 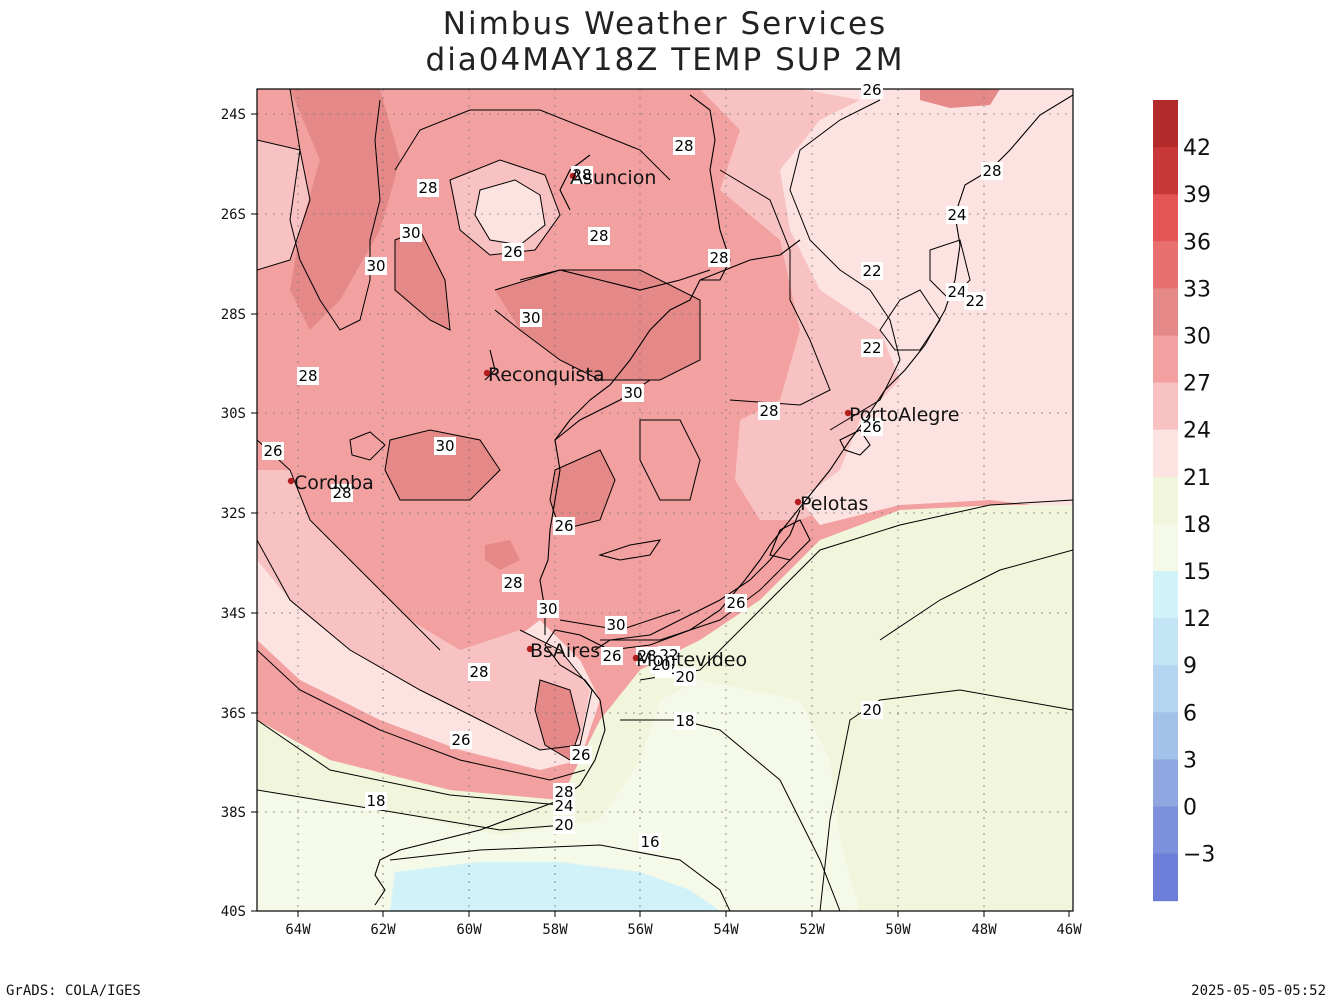 What do you see at coordinates (233, 614) in the screenshot?
I see `lat-label-34s: 34S` at bounding box center [233, 614].